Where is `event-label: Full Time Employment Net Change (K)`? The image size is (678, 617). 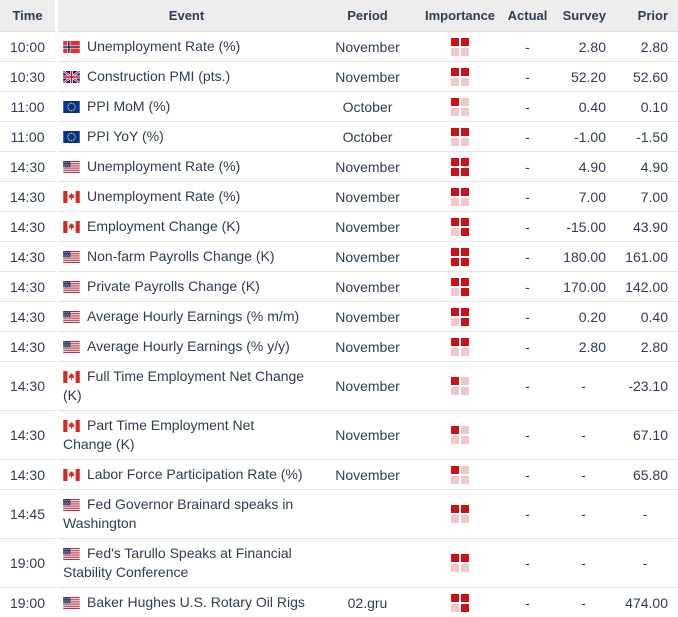 event-label: Full Time Employment Net Change (K) is located at coordinates (184, 385).